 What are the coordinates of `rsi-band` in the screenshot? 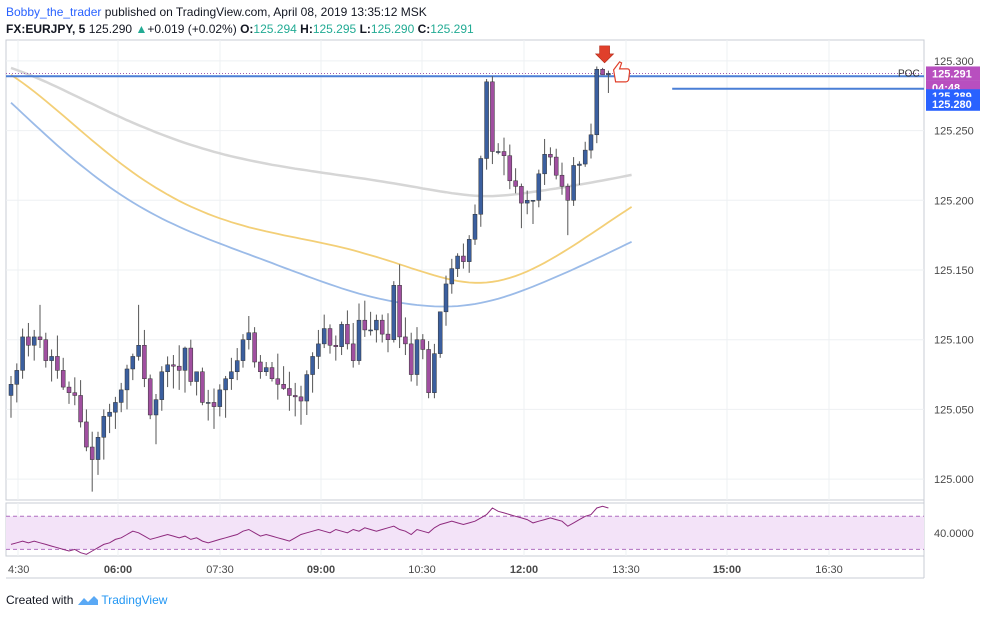 It's located at (465, 533).